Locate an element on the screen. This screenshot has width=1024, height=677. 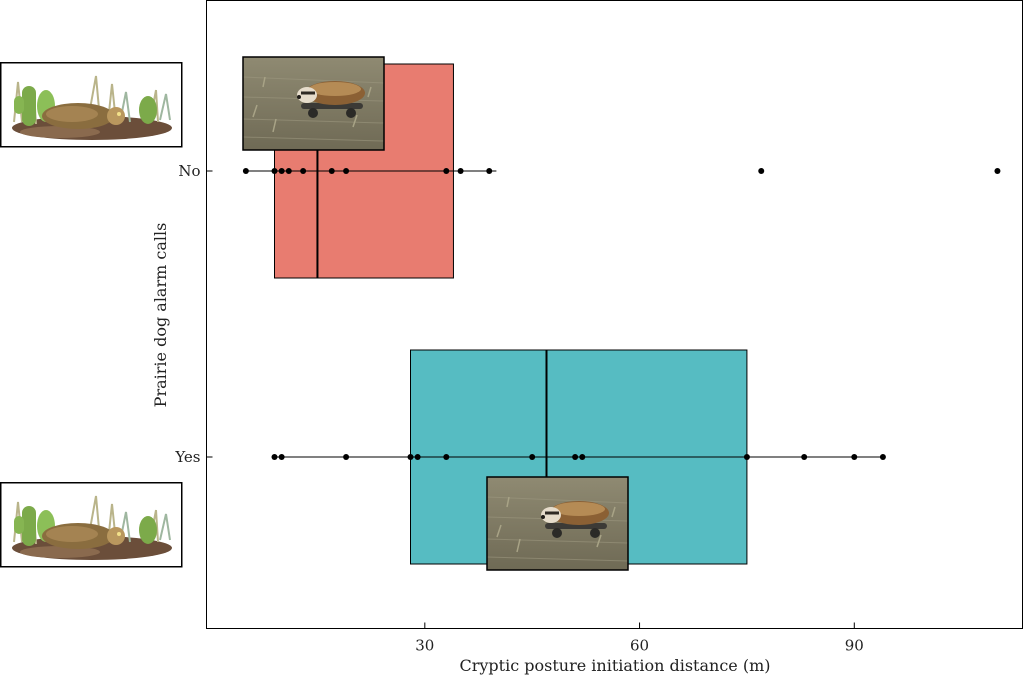
y-tick-label-no: No is located at coordinates (189, 171).